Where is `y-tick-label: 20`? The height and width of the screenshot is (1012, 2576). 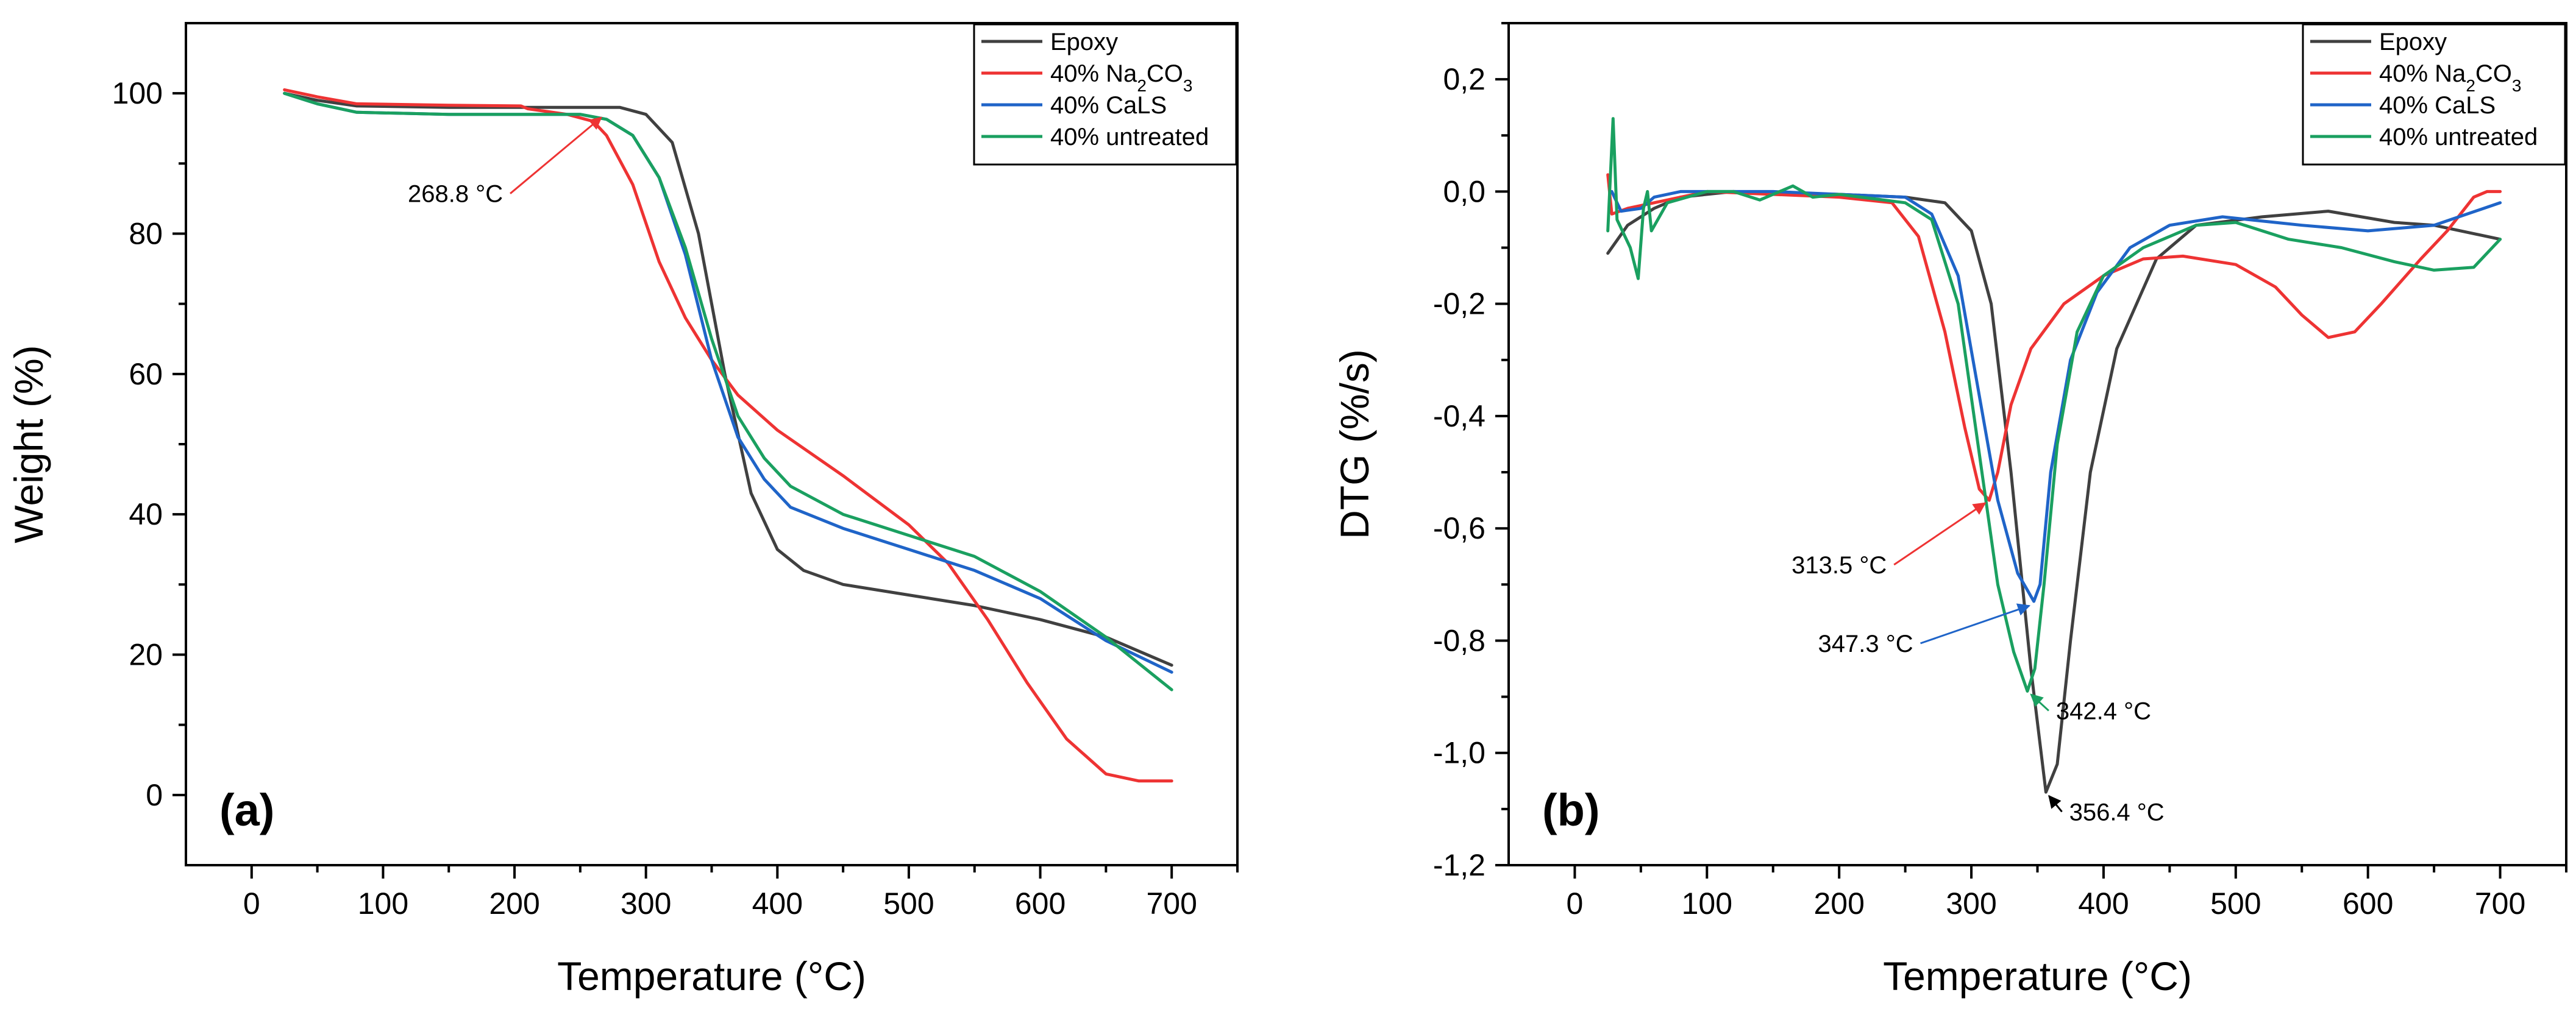 y-tick-label: 20 is located at coordinates (146, 655).